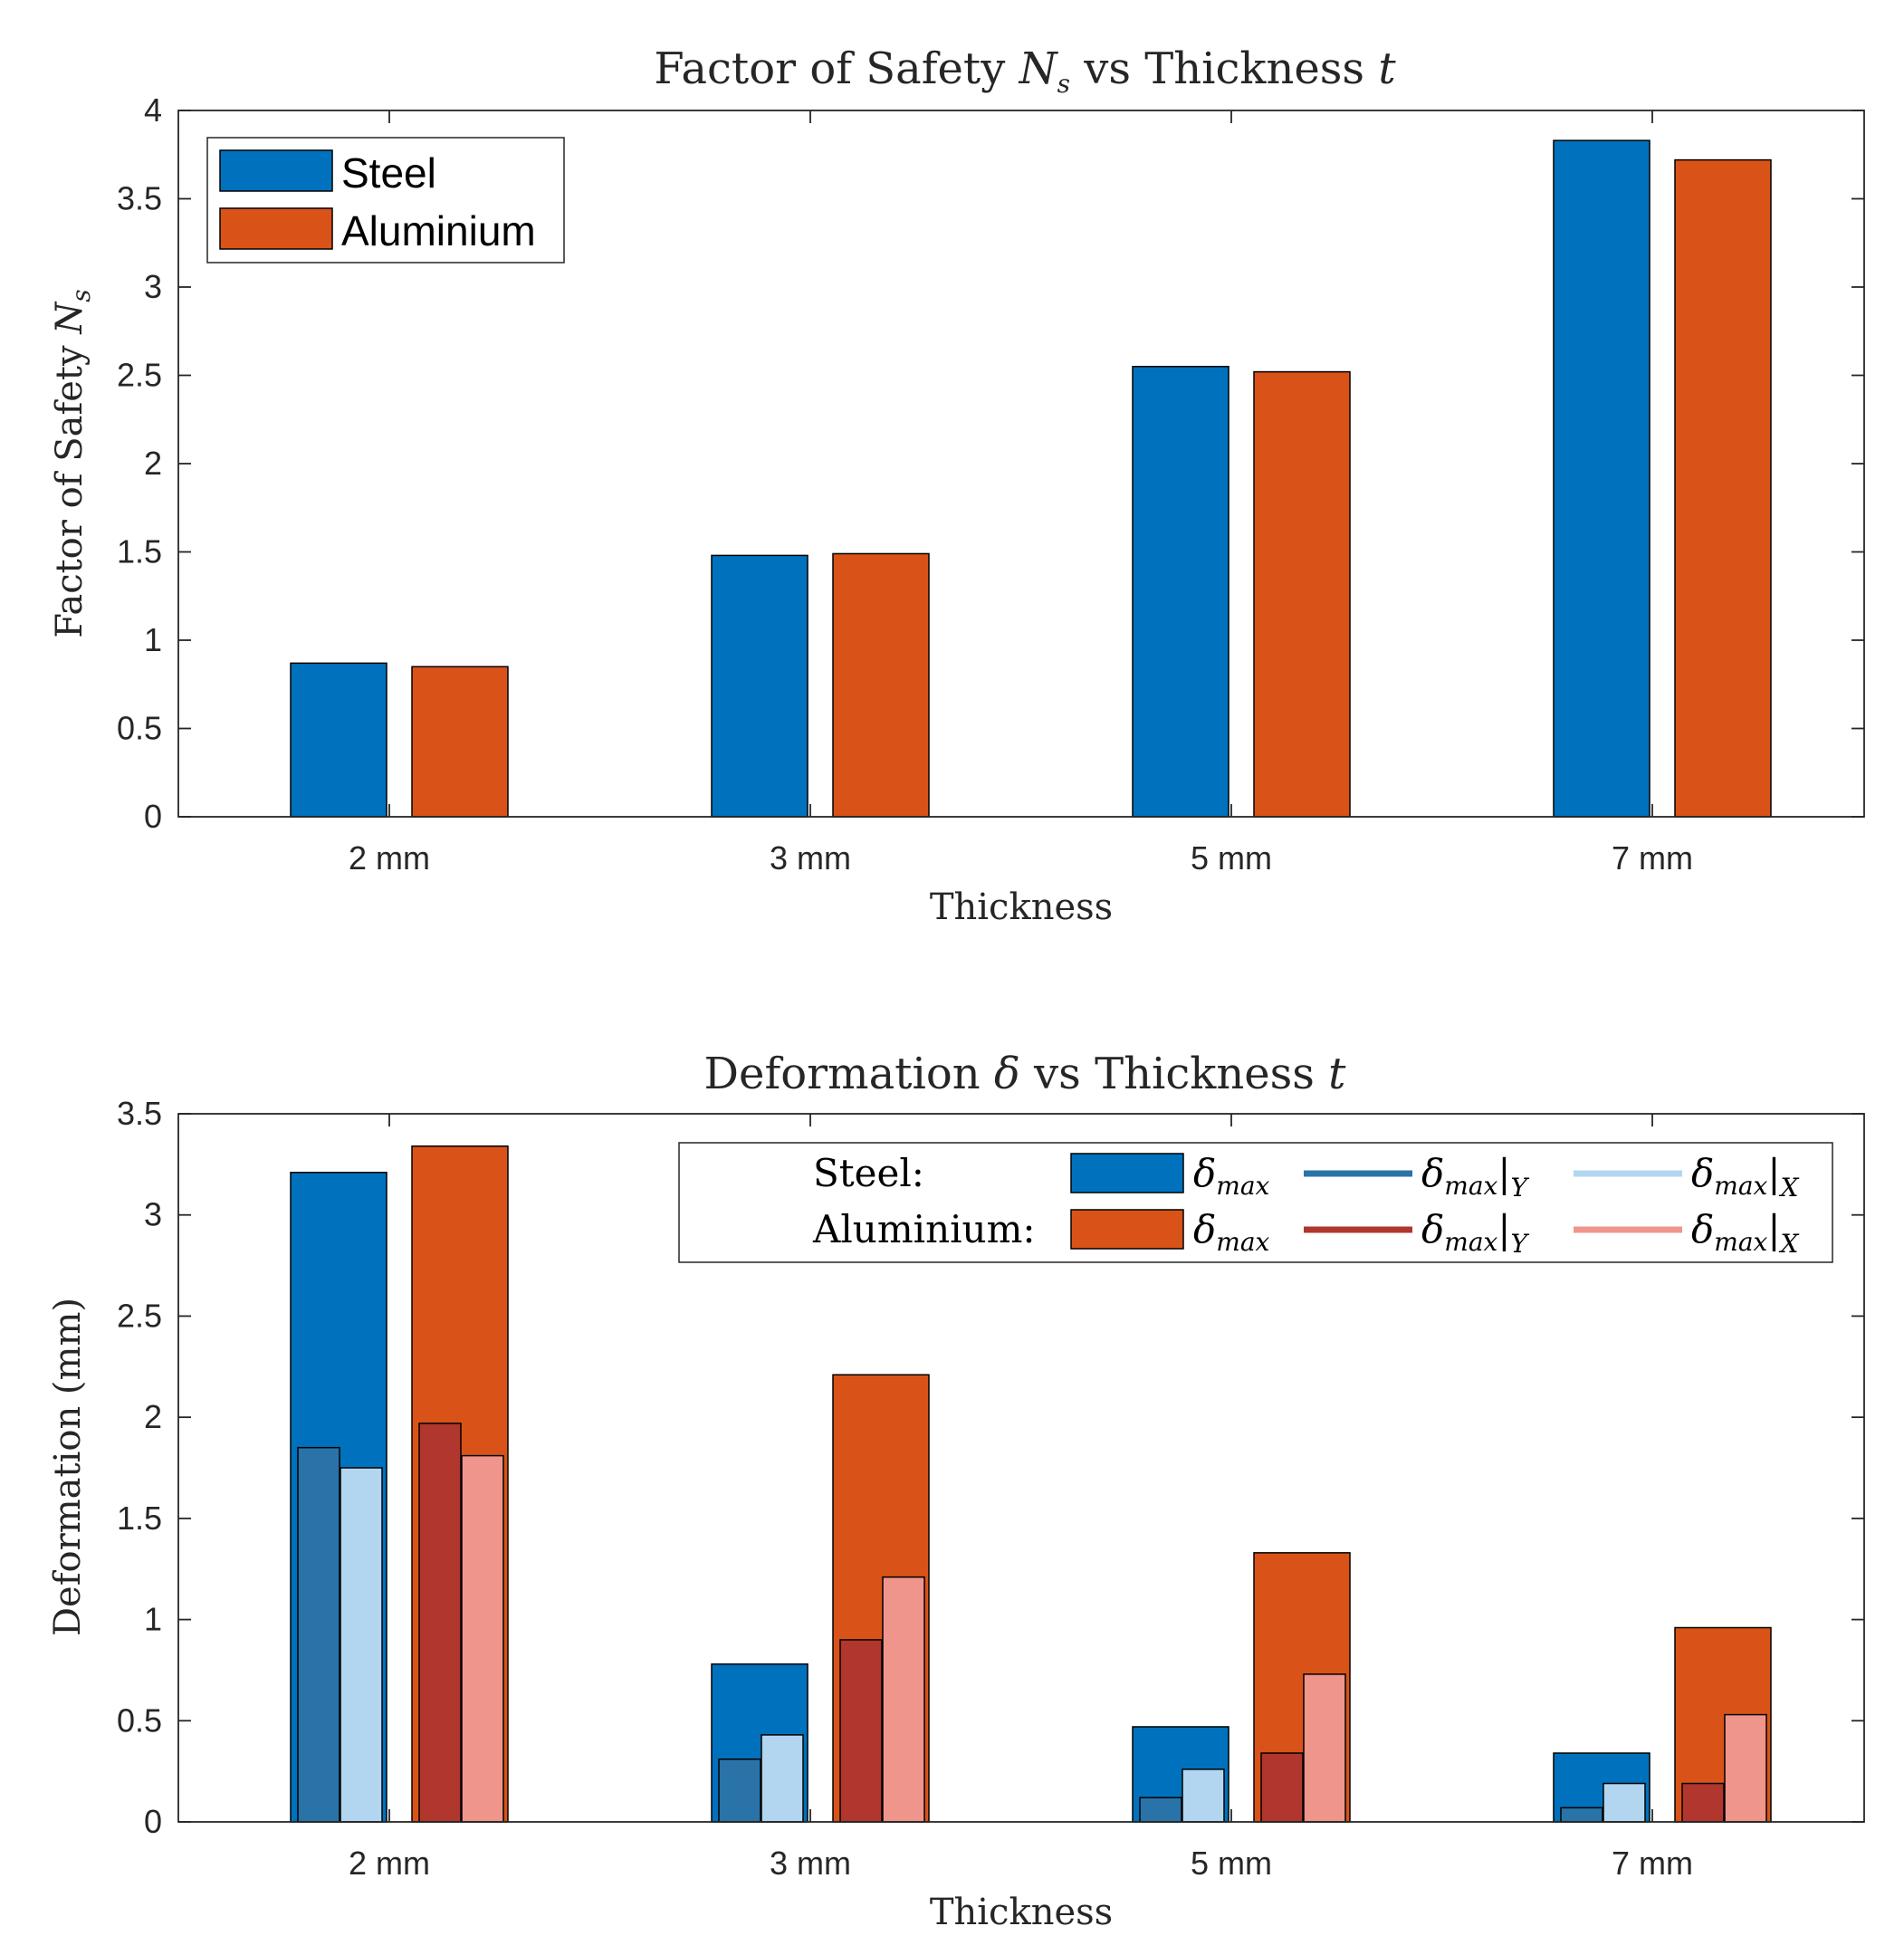  Describe the element at coordinates (1231, 1176) in the screenshot. I see `legend-steel-max-label: δmax` at that location.